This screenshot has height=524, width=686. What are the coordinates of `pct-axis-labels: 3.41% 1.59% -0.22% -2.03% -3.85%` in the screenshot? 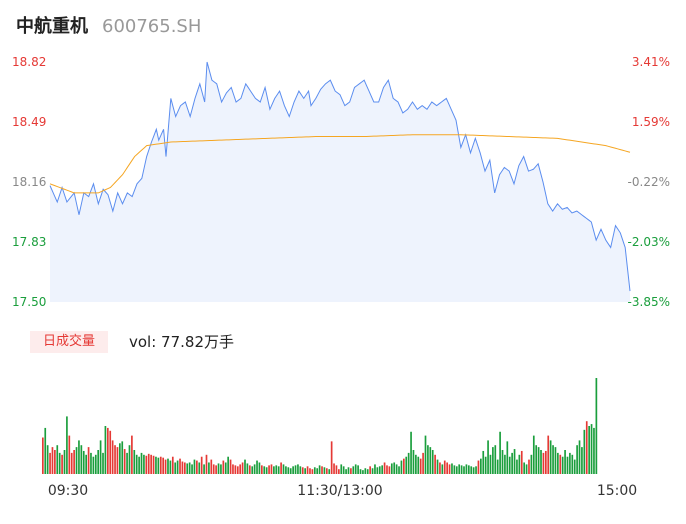 It's located at (649, 182).